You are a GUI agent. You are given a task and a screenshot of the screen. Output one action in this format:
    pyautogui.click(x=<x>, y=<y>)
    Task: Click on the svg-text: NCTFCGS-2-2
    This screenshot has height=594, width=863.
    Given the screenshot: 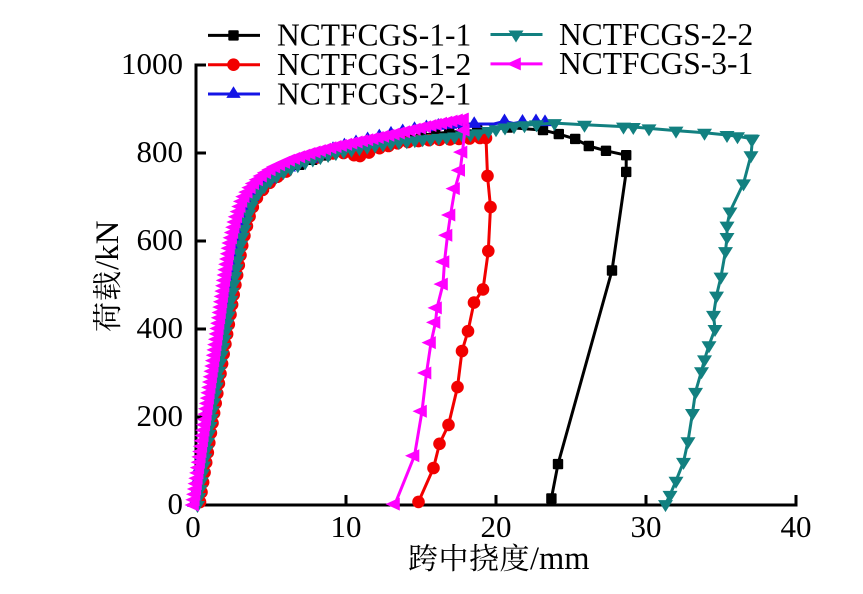 What is the action you would take?
    pyautogui.click(x=656, y=34)
    